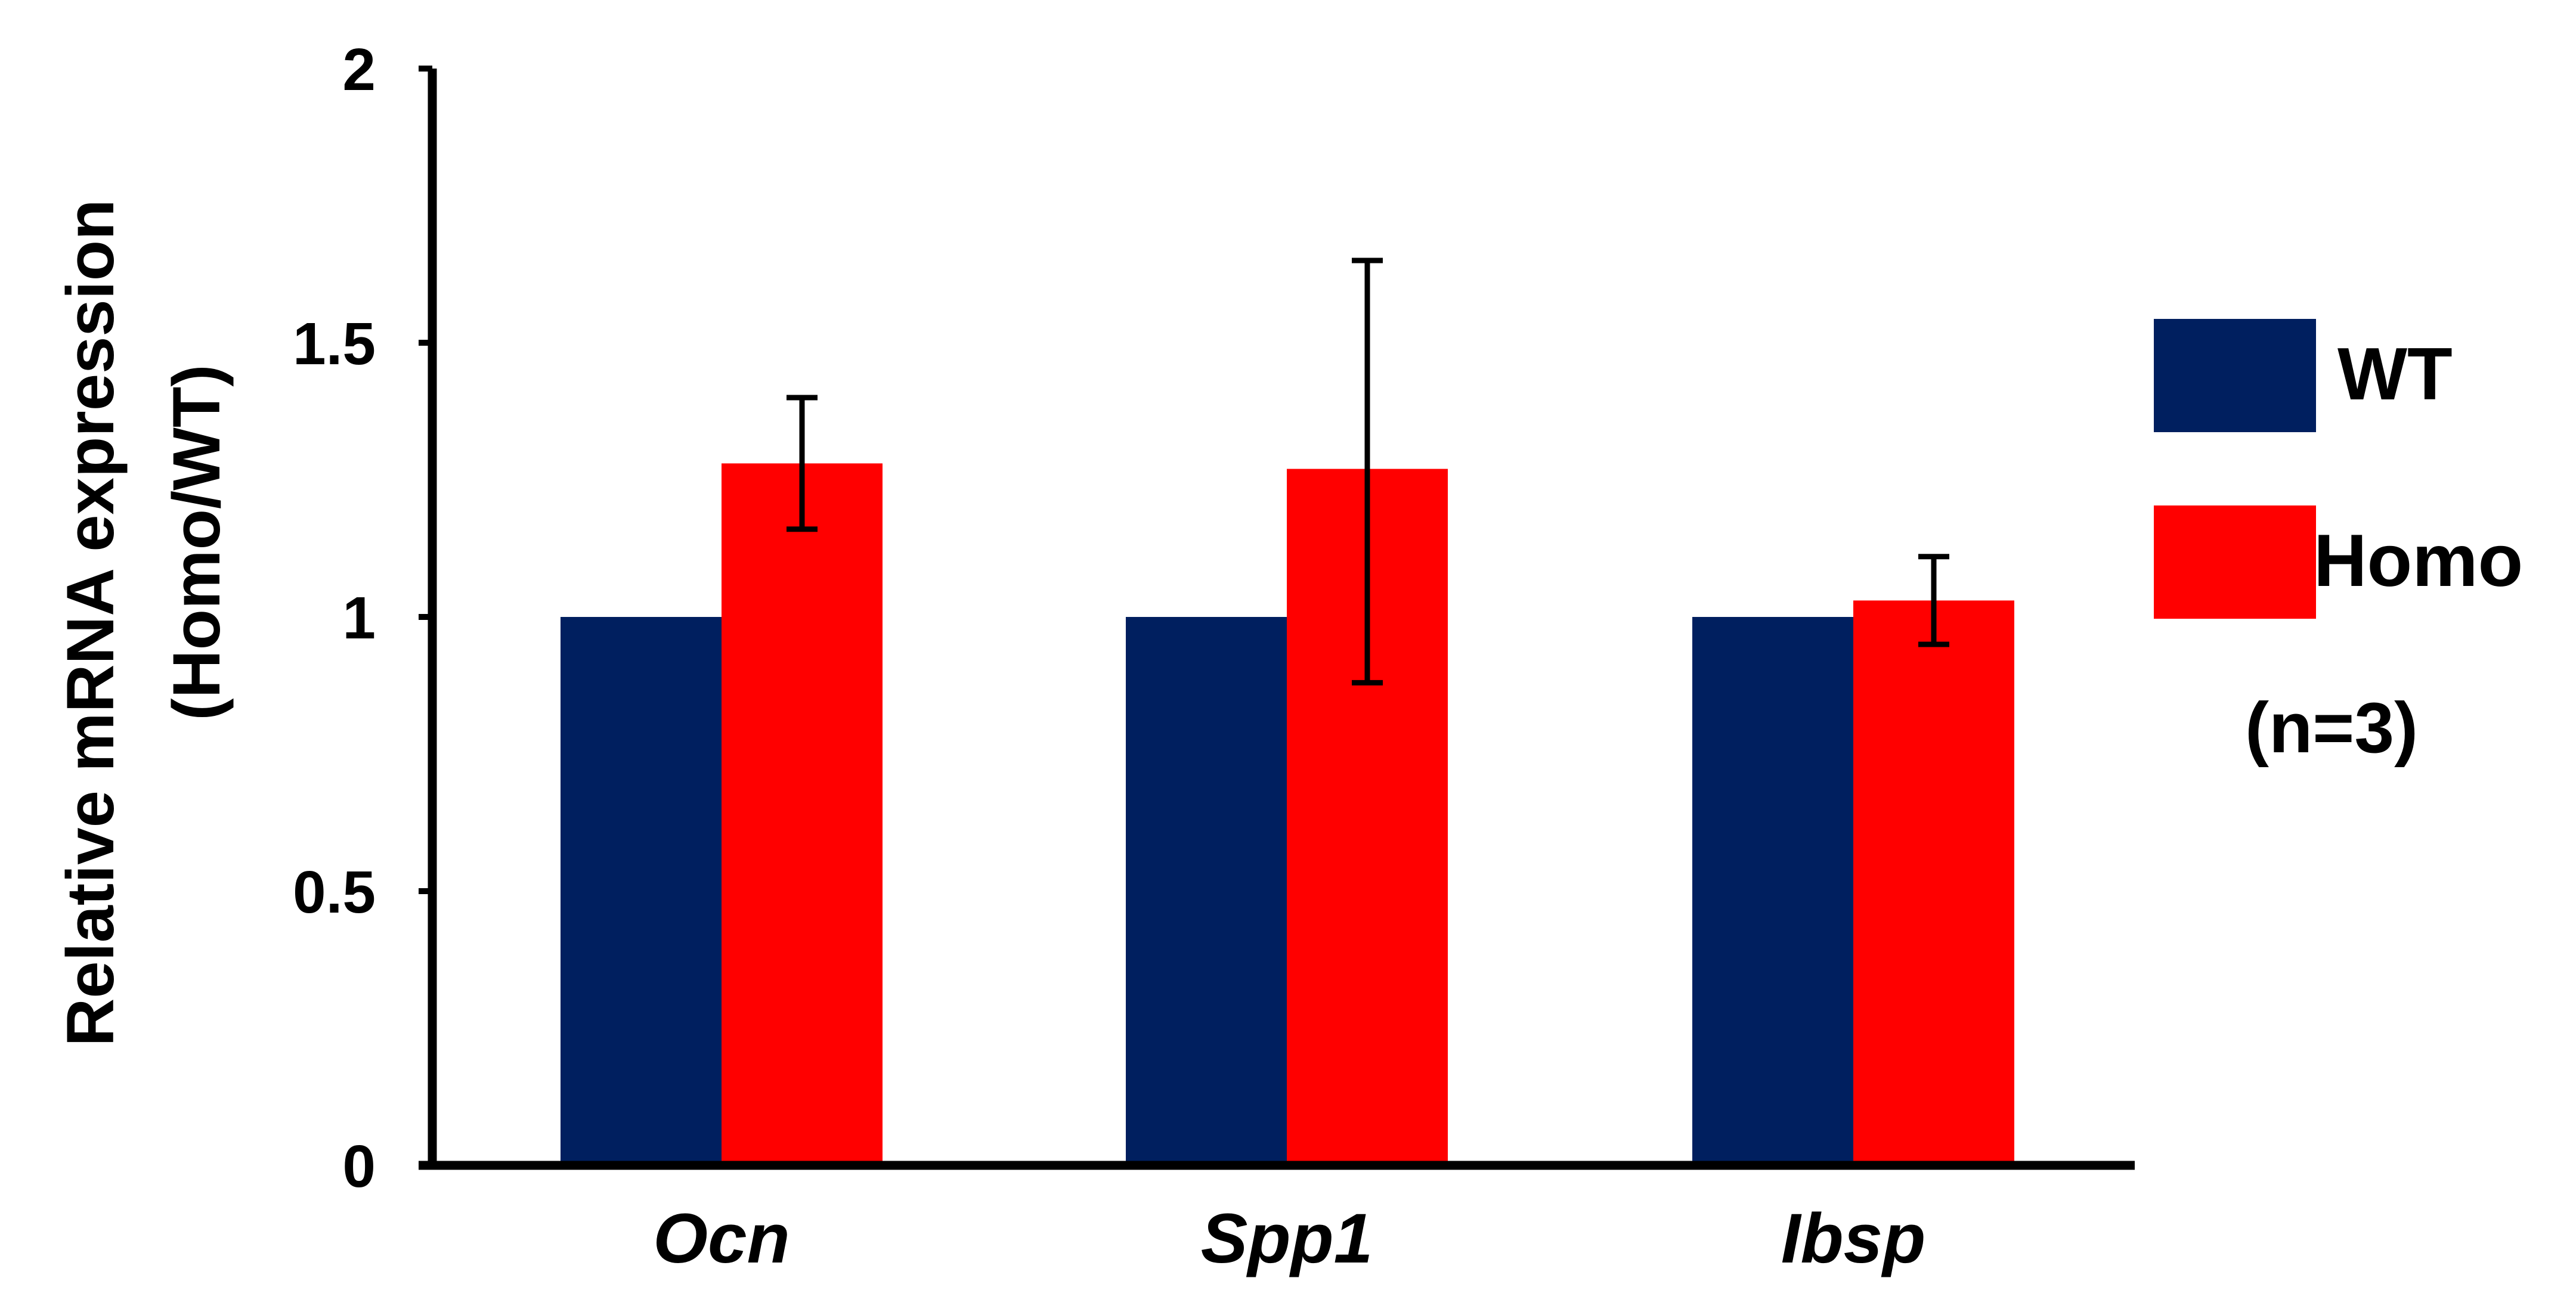 The height and width of the screenshot is (1309, 2576). Describe the element at coordinates (721, 1239) in the screenshot. I see `x-tick-label-ocn: Ocn` at that location.